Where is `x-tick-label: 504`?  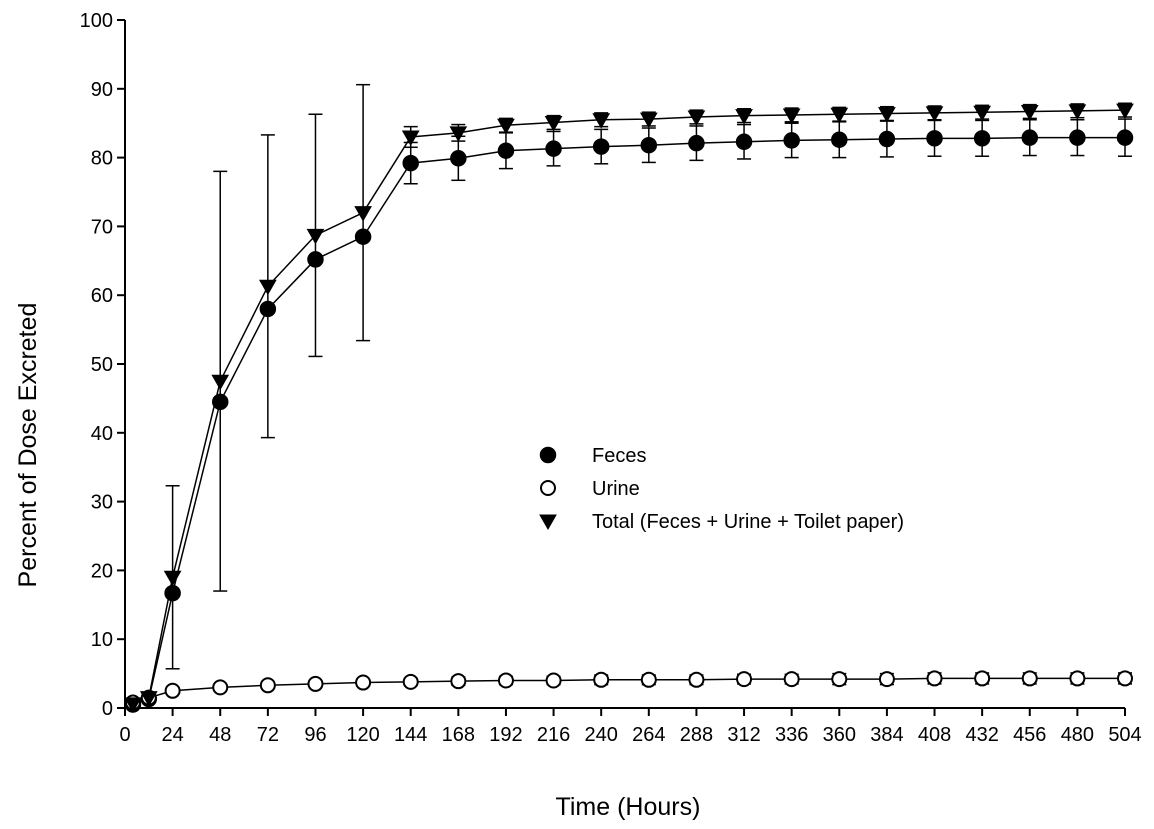
x-tick-label: 504 is located at coordinates (1124, 735).